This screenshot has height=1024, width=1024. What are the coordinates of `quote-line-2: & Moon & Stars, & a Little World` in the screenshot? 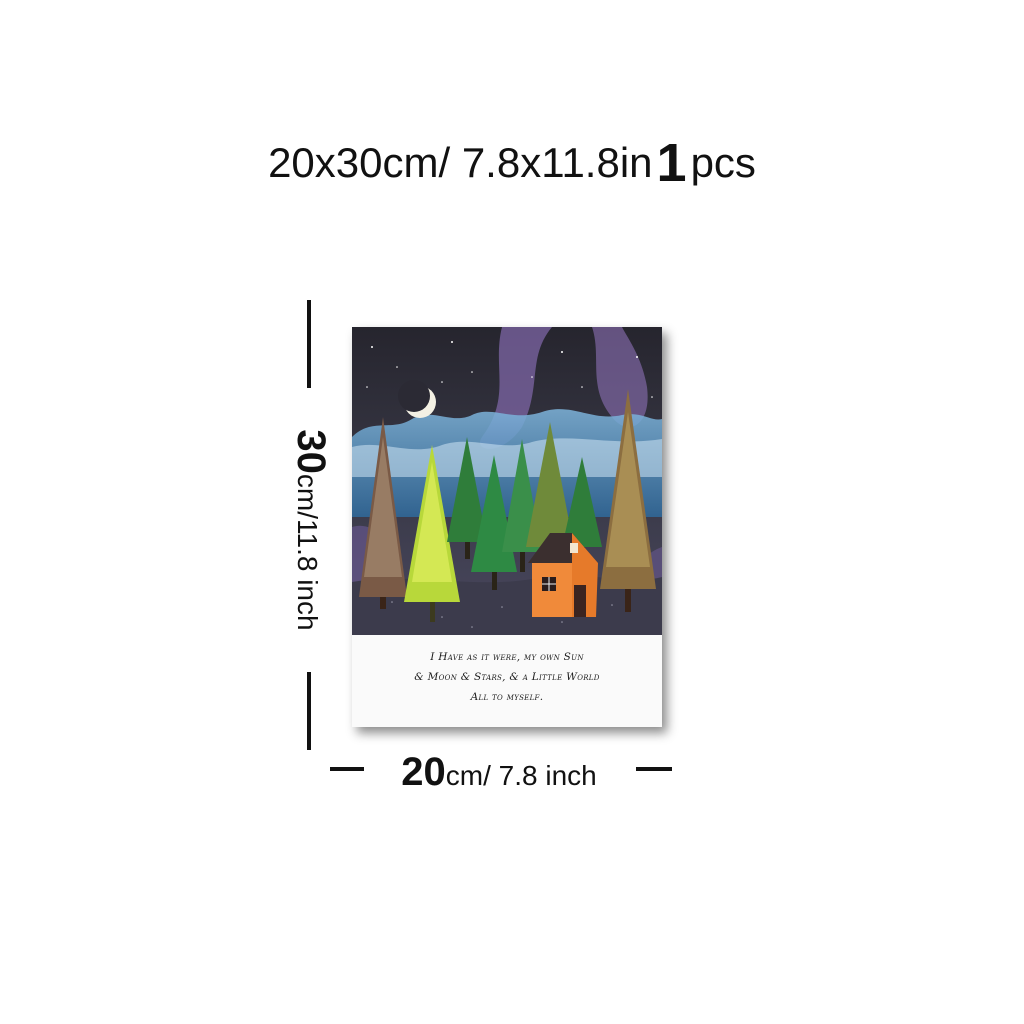 It's located at (507, 677).